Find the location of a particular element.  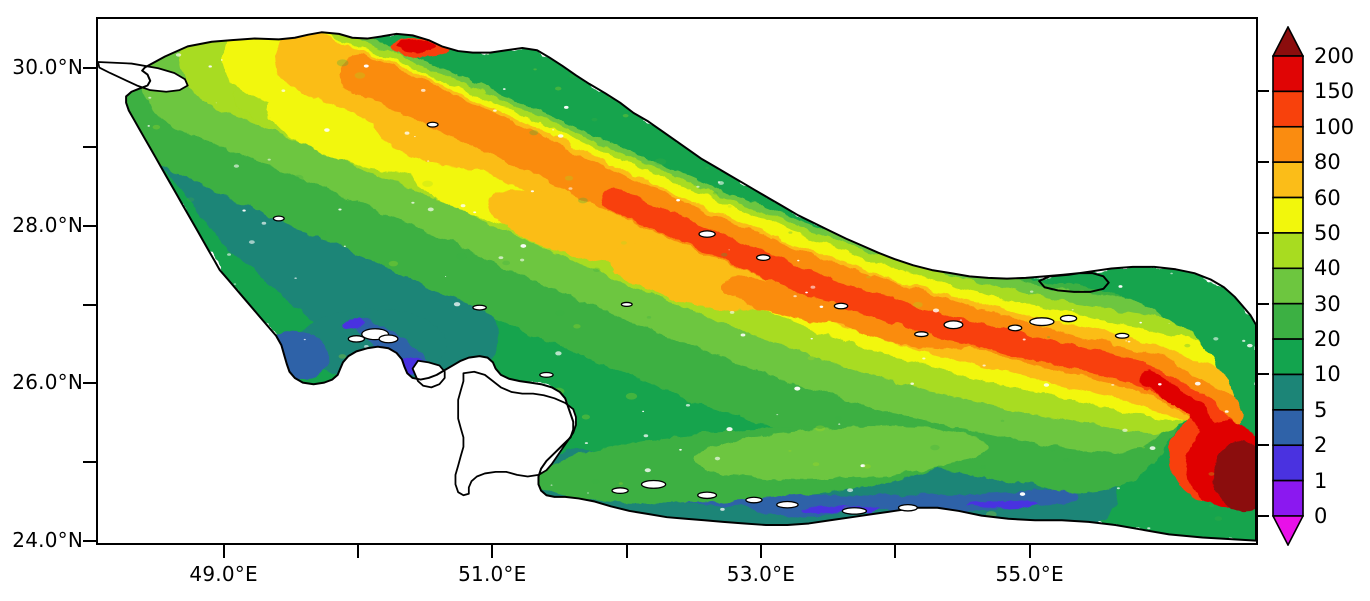

colorbar-tick-label: 2 is located at coordinates (1321, 445).